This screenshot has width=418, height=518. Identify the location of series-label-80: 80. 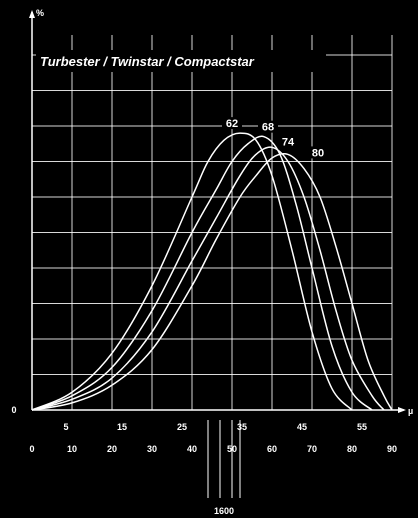
(318, 153).